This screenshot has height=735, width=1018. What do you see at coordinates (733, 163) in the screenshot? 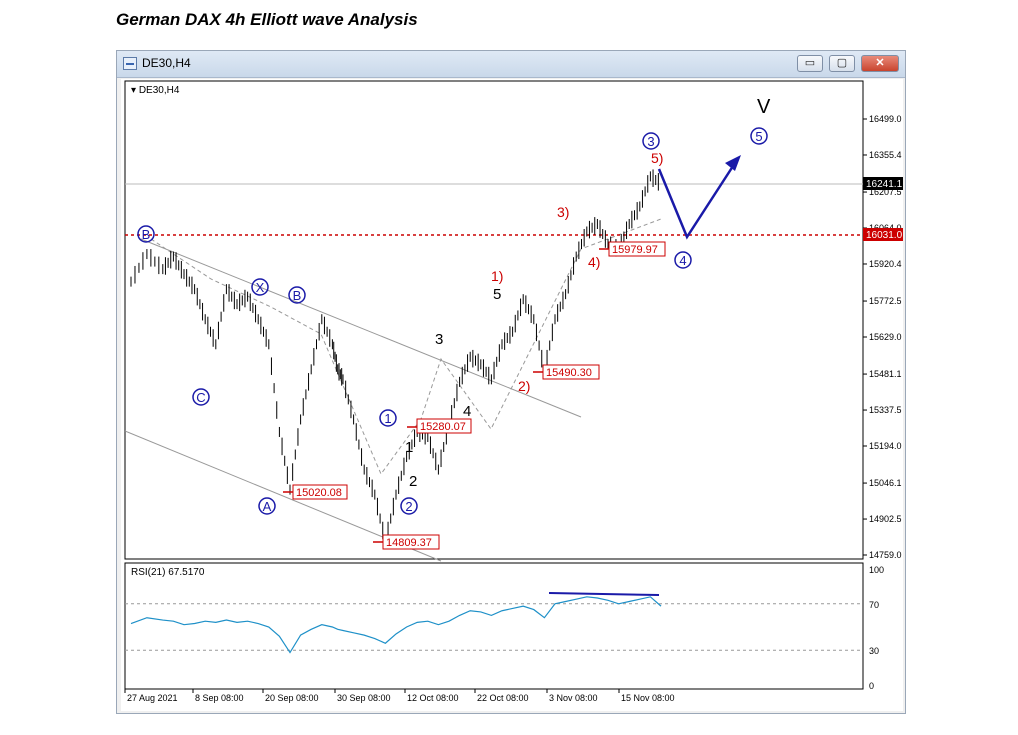
I see `arrow-head-icon` at bounding box center [733, 163].